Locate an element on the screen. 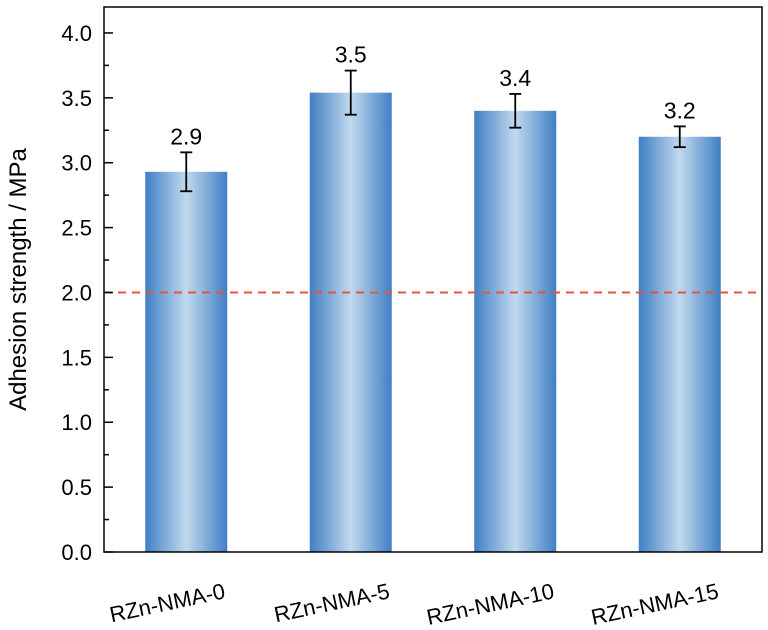 The image size is (768, 630). data-label: 3.4 is located at coordinates (515, 78).